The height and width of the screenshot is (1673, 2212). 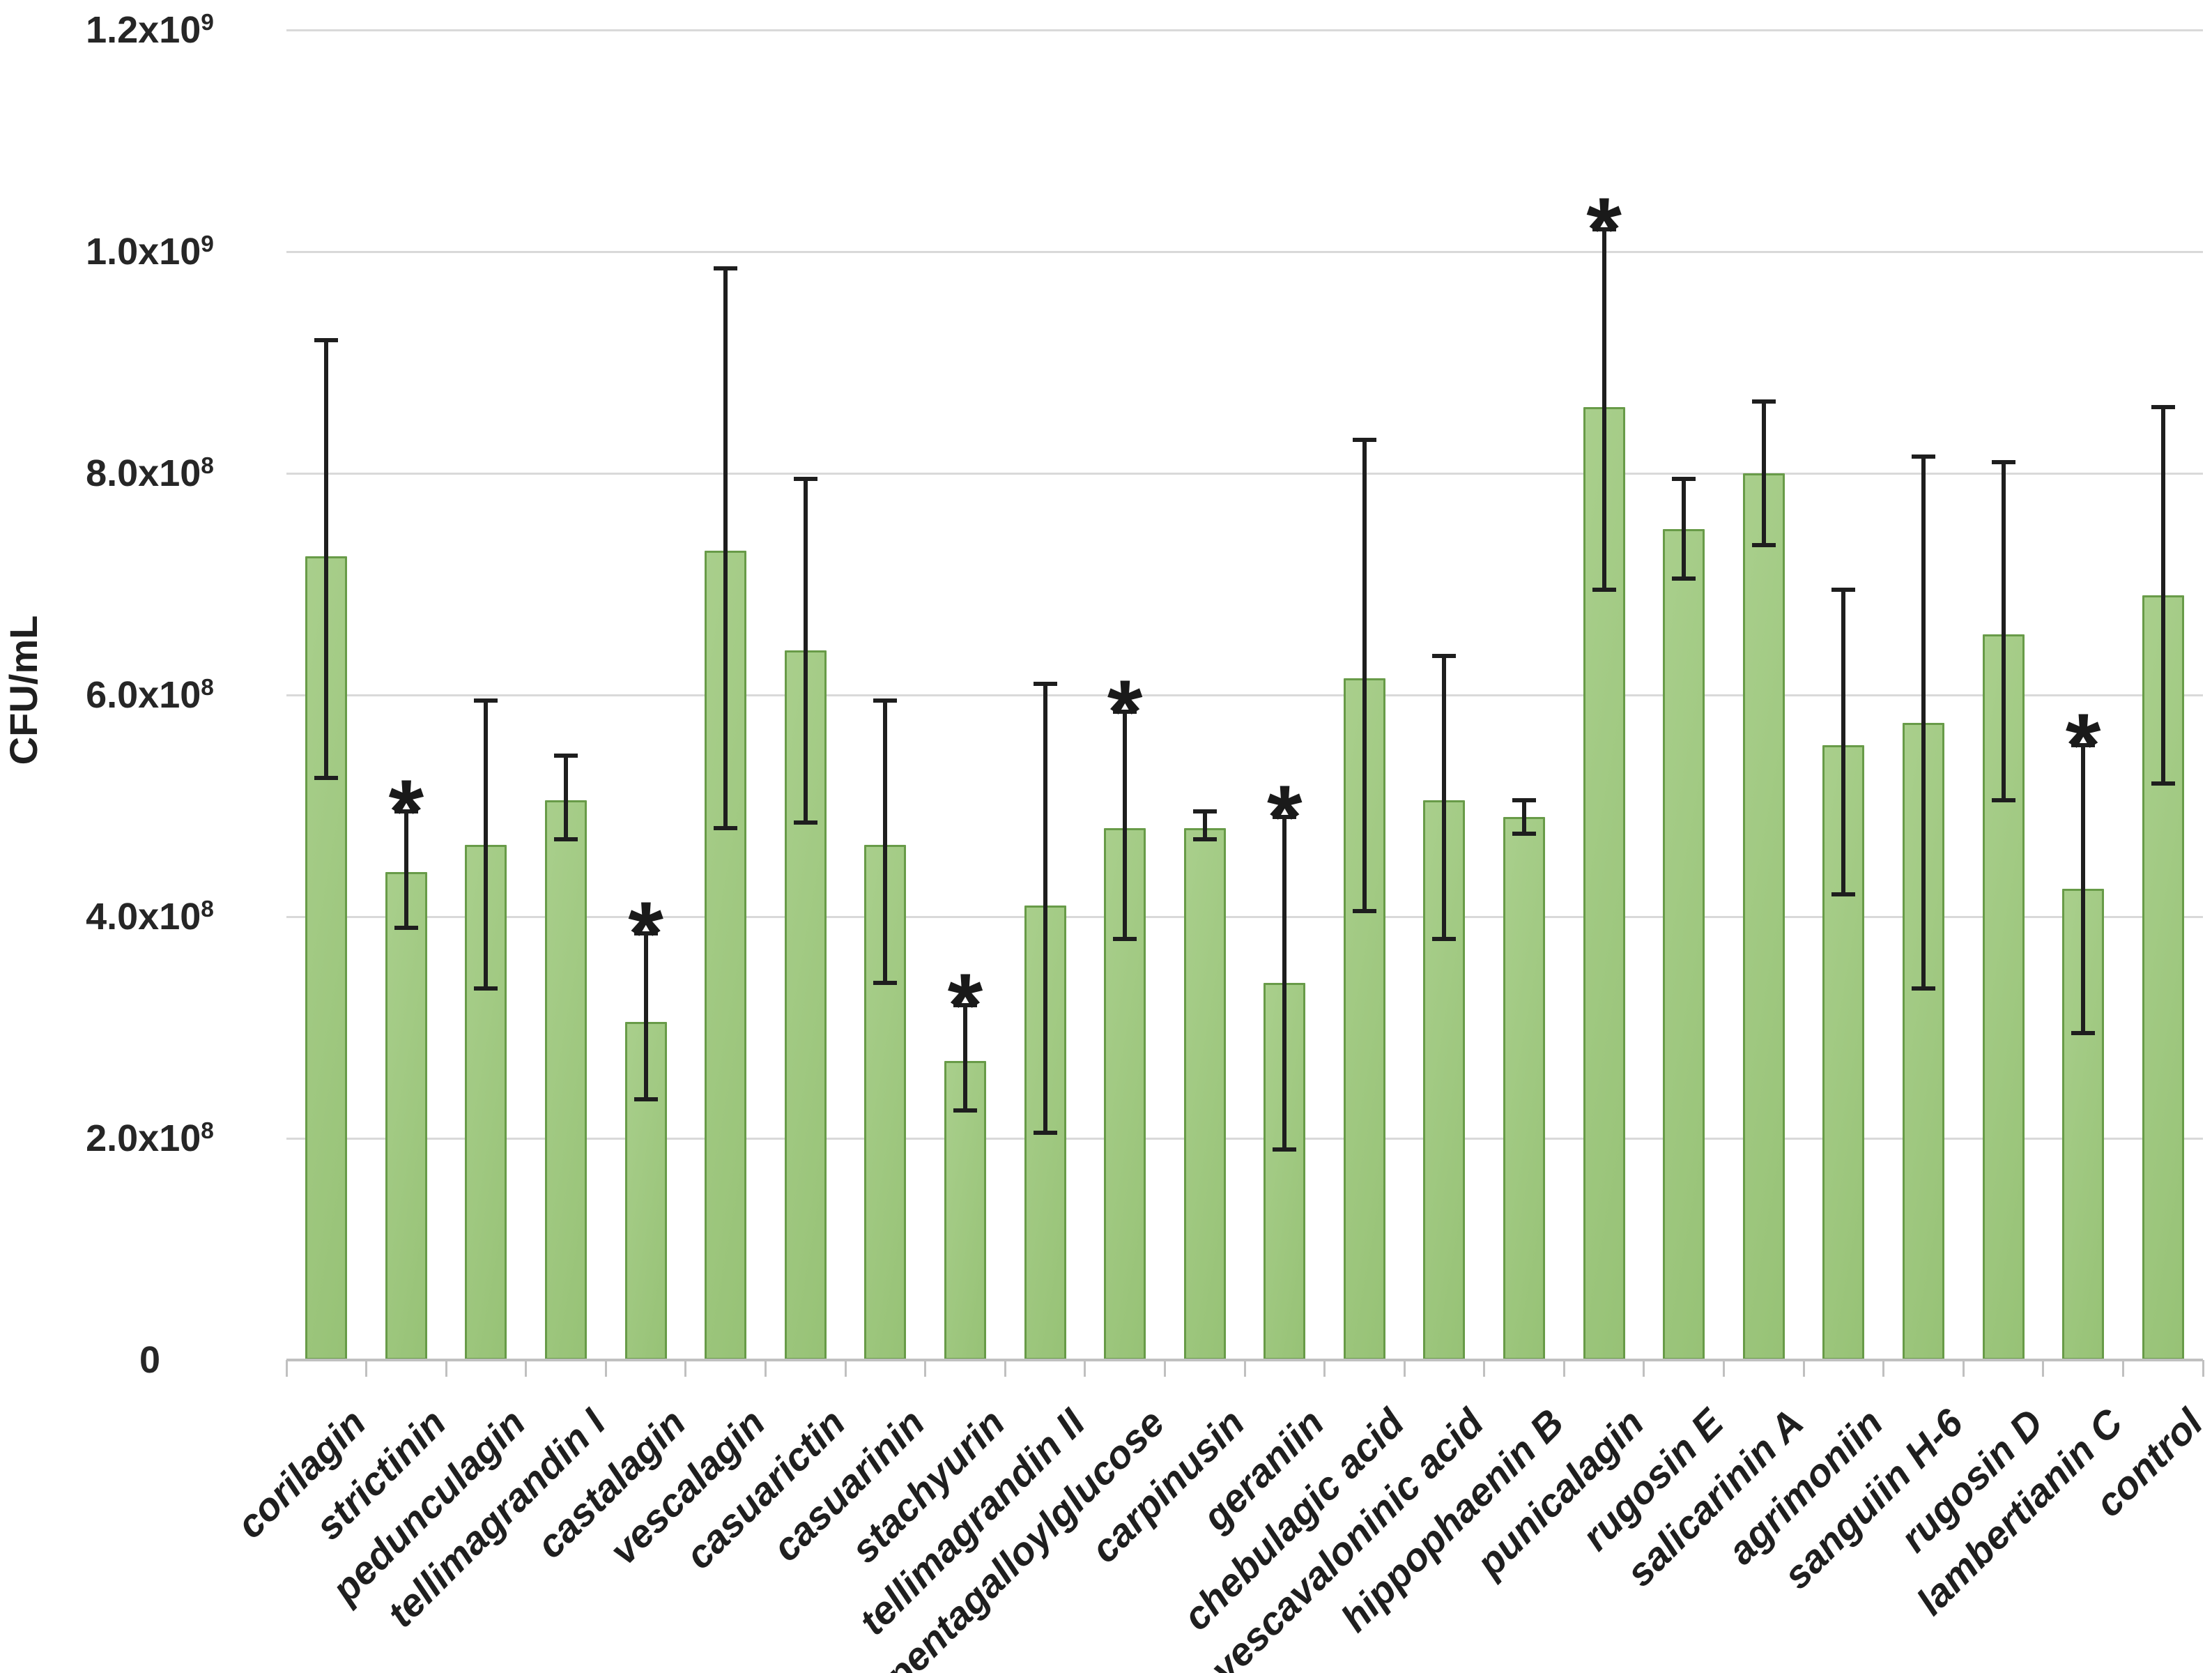 I want to click on y-tick-label: 1.2x109, so click(x=149, y=30).